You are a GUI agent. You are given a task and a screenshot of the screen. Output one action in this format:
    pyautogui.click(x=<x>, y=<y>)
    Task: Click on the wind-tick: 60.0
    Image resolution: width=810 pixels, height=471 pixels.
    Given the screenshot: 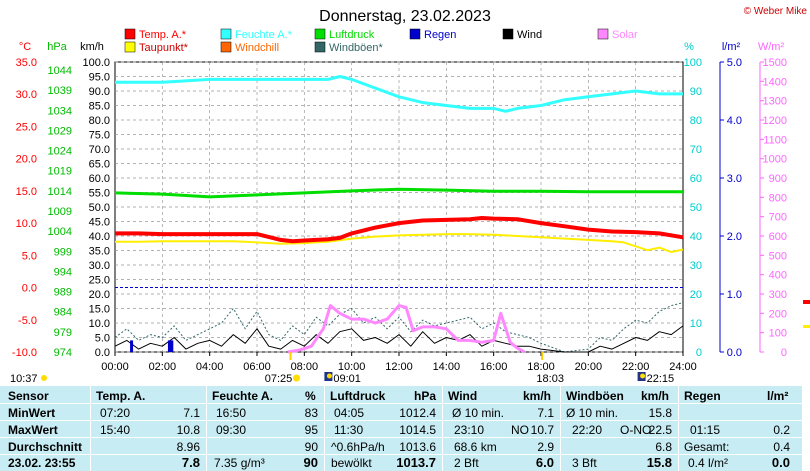 What is the action you would take?
    pyautogui.click(x=99, y=179)
    